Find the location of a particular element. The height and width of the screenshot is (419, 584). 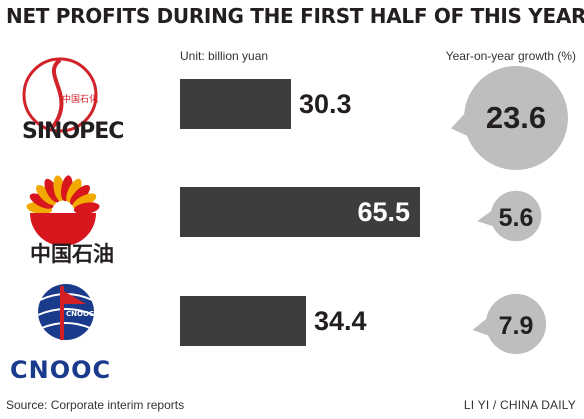

cnooc-logo: CNOOC CNOOC is located at coordinates (60, 334).